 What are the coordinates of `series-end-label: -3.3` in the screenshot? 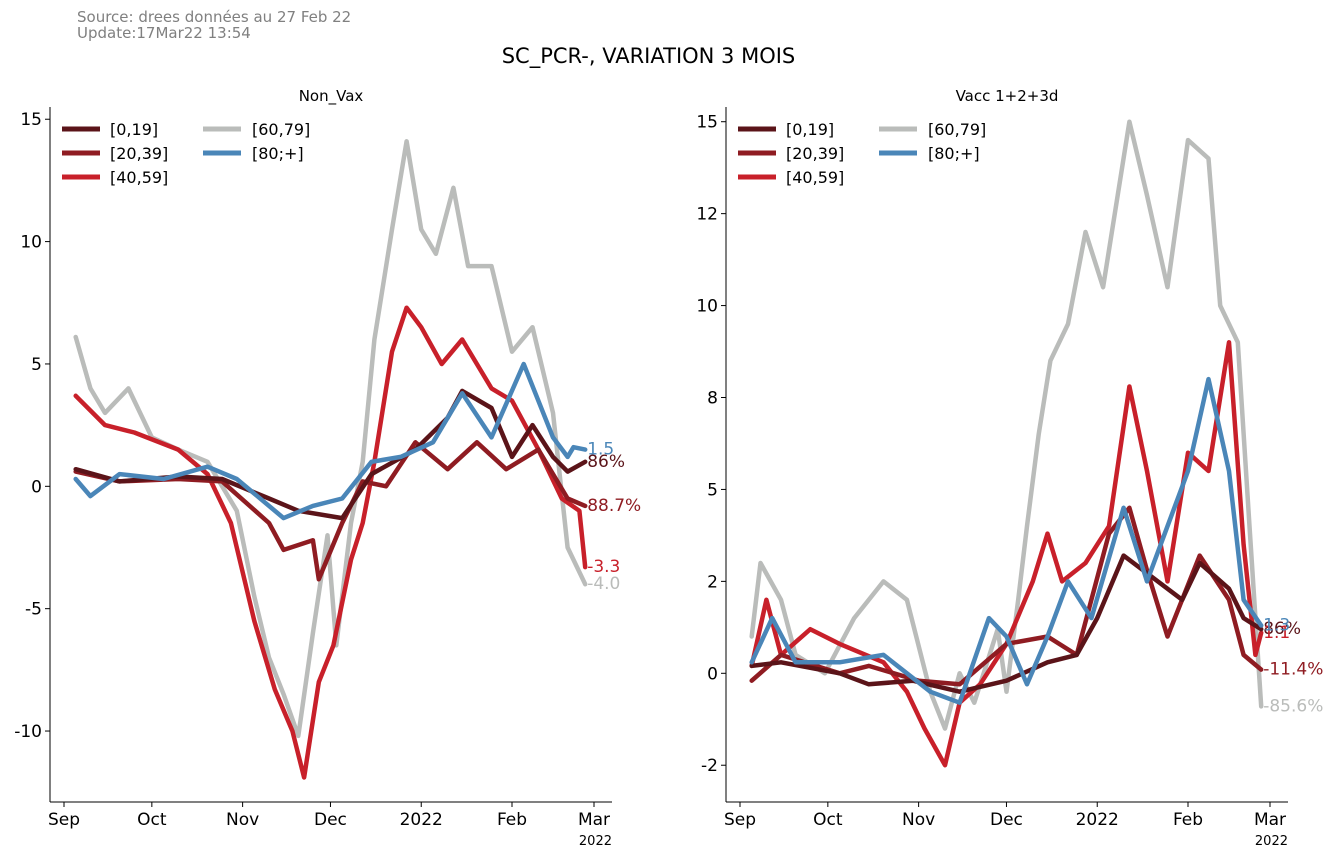 It's located at (603, 567).